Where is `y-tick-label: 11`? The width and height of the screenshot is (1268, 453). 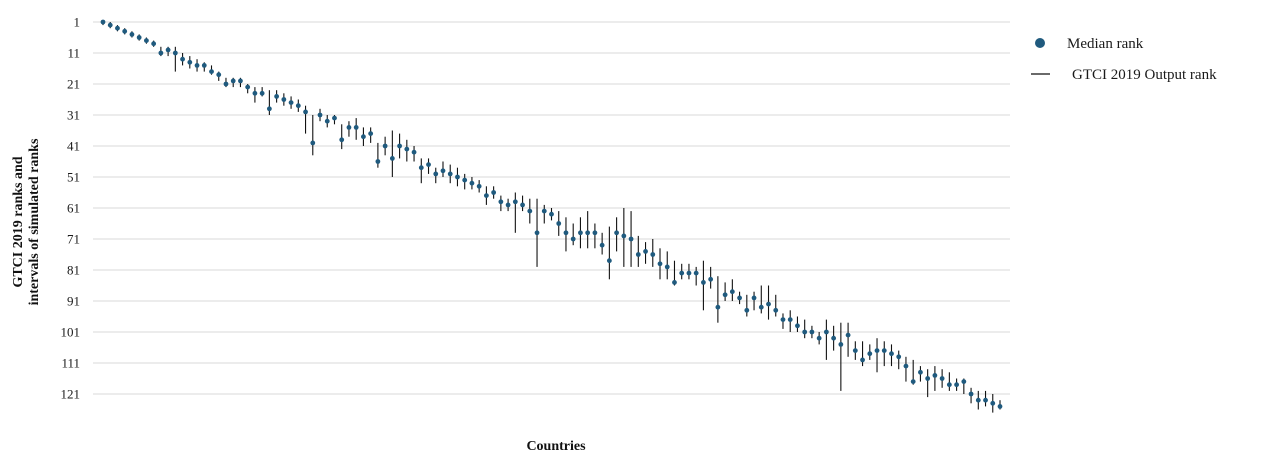
y-tick-label: 11 is located at coordinates (73, 53).